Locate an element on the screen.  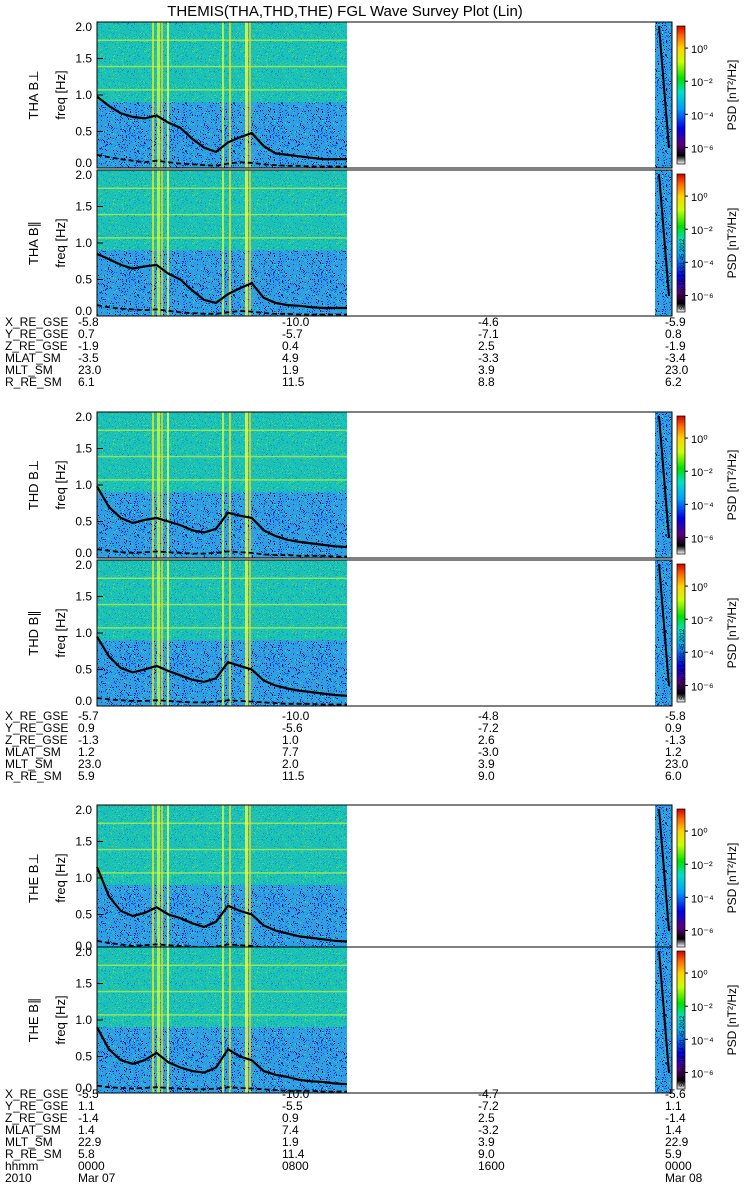
ephemeris-value: 11.5 is located at coordinates (293, 382).